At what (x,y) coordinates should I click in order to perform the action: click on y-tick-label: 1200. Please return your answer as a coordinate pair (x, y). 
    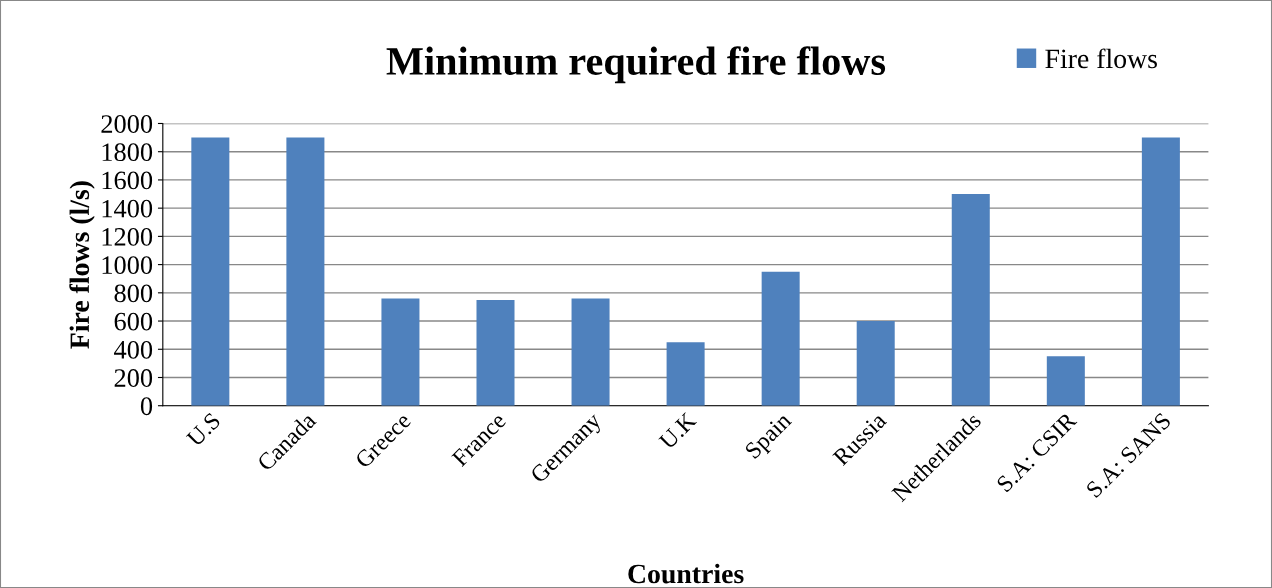
    Looking at the image, I should click on (127, 236).